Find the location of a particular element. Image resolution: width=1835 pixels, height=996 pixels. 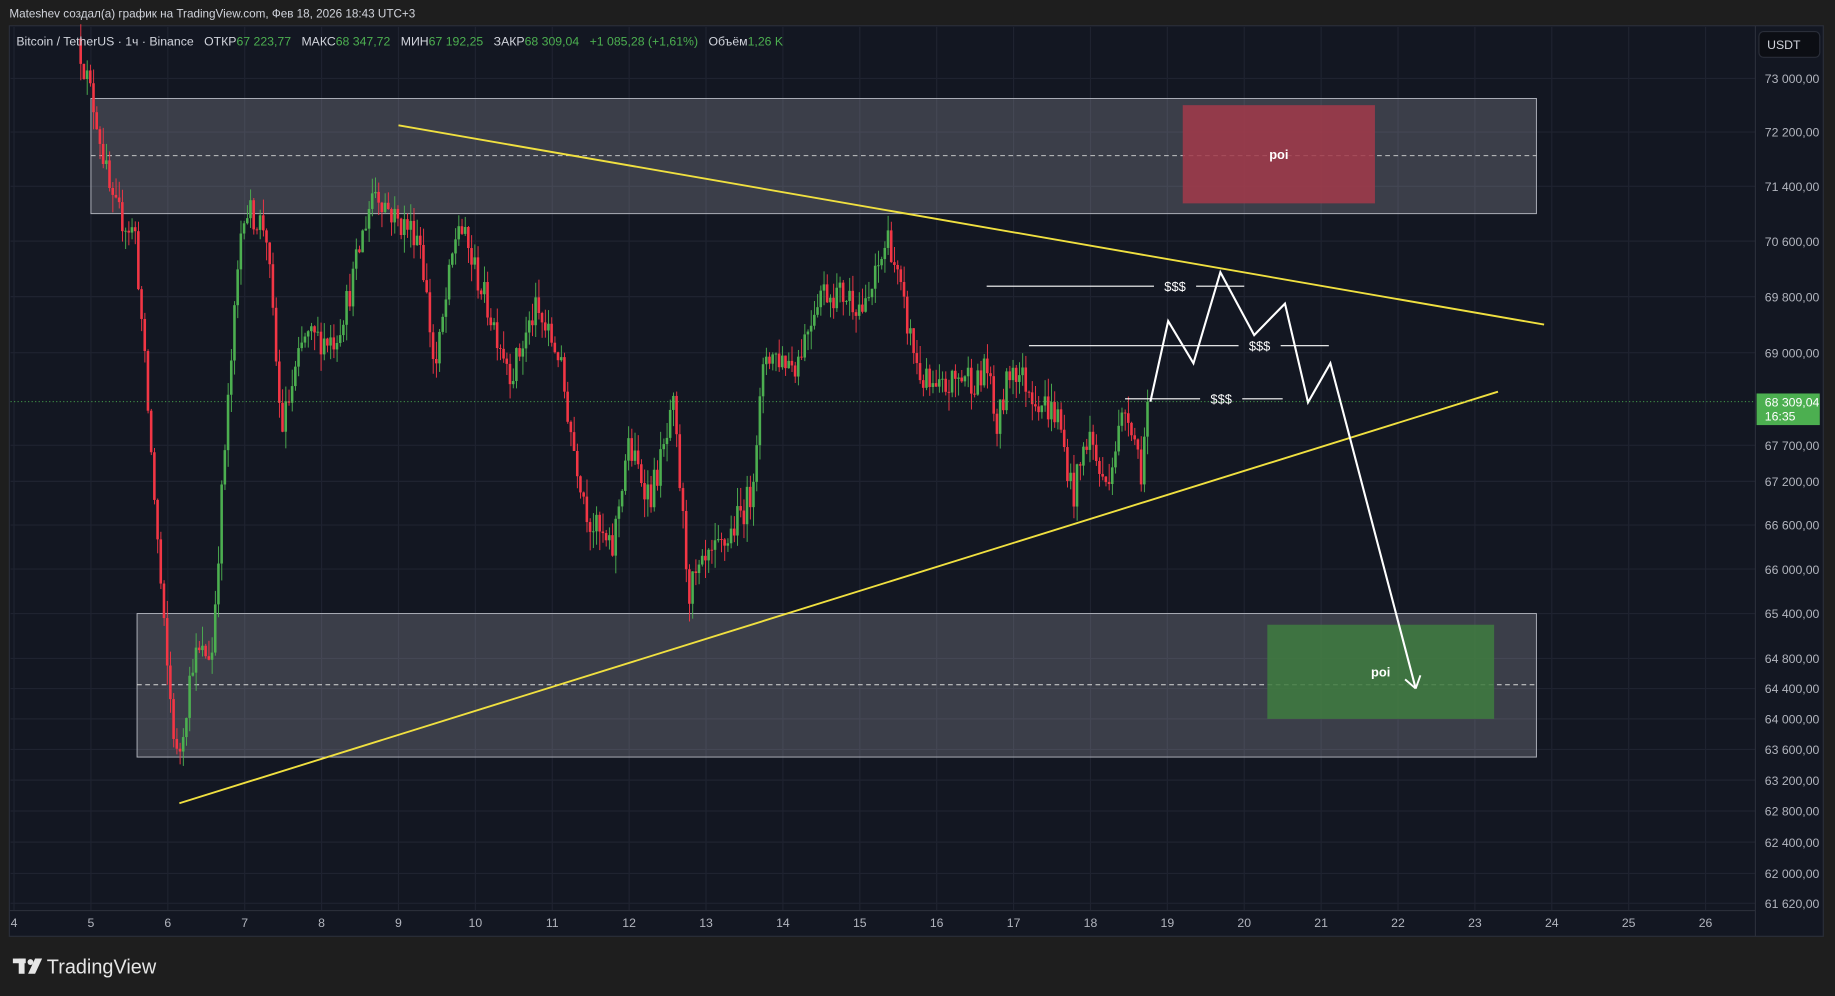

time-axis: 4 5 6 7 8 9 10 11 12 13 14 15 16 17 18 19 20 21 22 23 24 25 26 is located at coordinates (862, 923).